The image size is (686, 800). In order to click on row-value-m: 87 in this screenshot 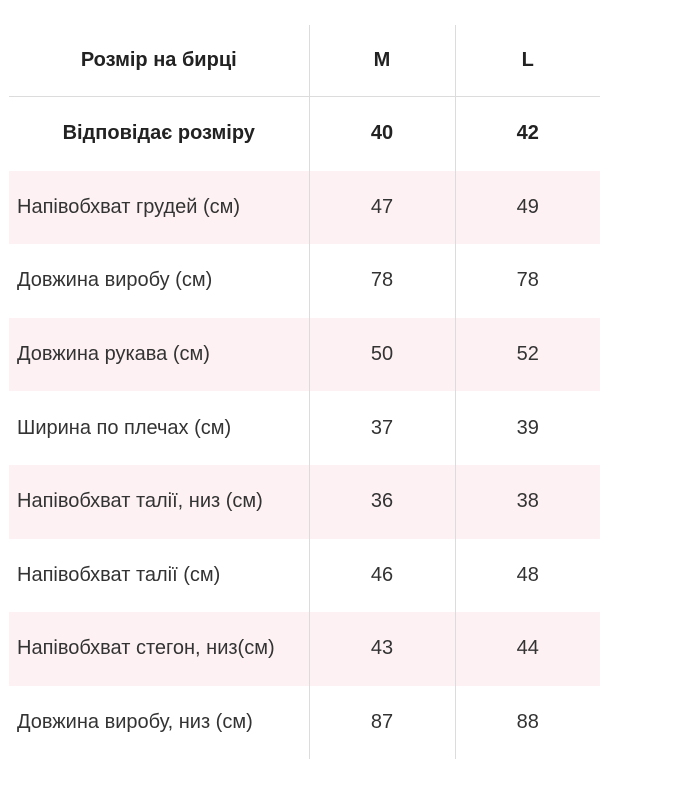, I will do `click(382, 722)`.